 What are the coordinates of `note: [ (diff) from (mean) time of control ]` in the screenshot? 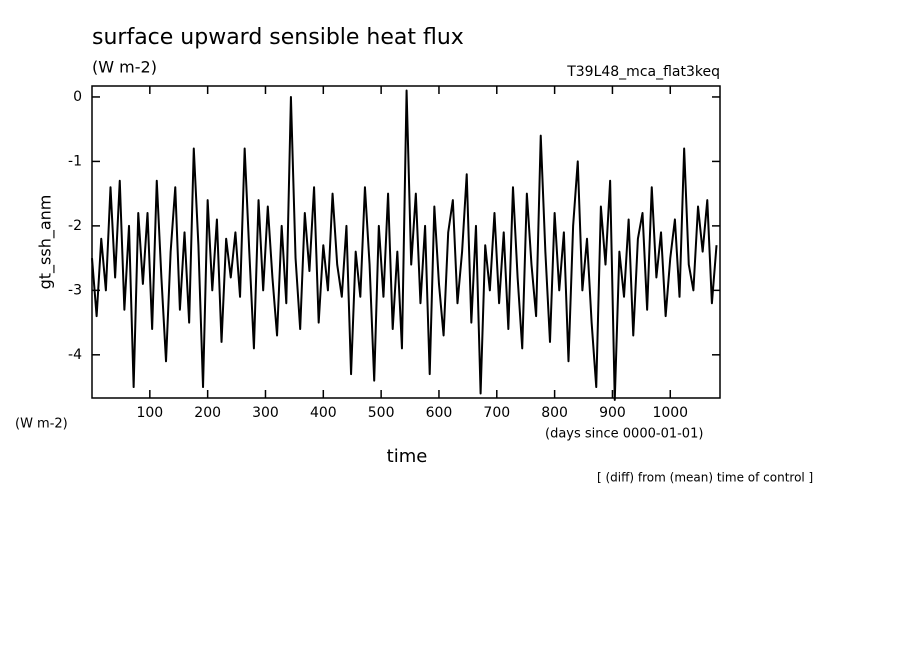 It's located at (705, 478).